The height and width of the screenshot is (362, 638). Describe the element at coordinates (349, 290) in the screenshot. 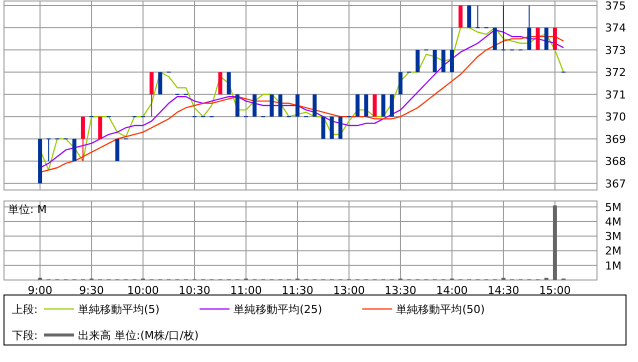

I see `x-tick-label: 13:00` at that location.